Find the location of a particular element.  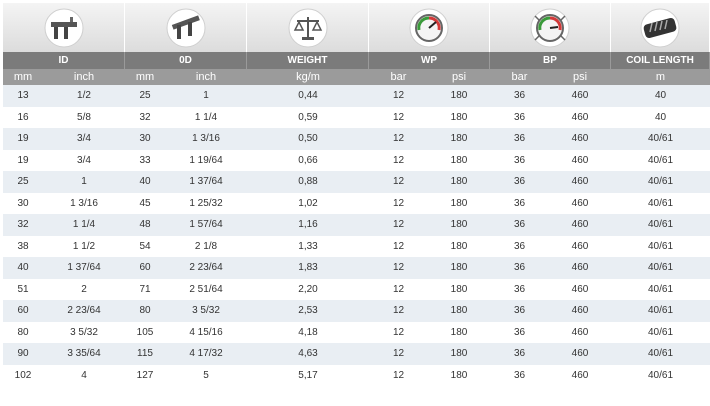

table-row: 38 1 1/2 54 2 1/8 1,33 12 180 36 460 40/61 is located at coordinates (356, 246).